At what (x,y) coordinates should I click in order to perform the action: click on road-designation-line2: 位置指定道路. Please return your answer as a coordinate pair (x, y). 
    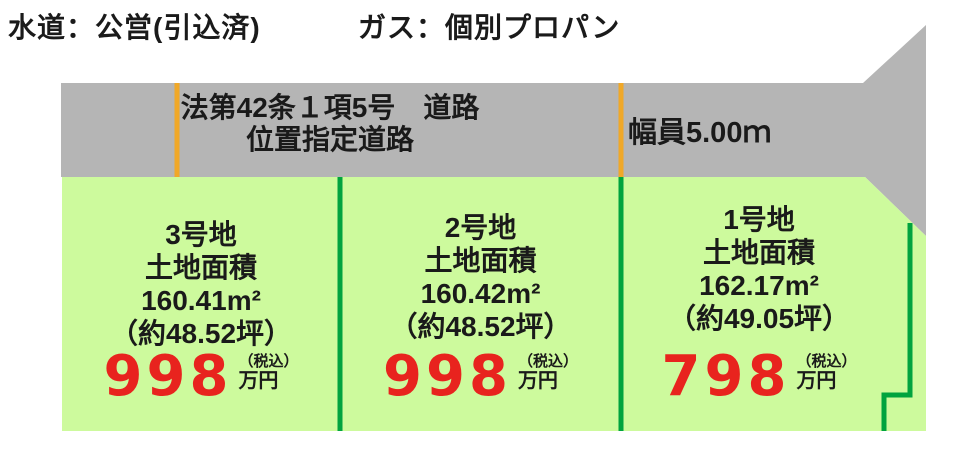
    Looking at the image, I should click on (329, 139).